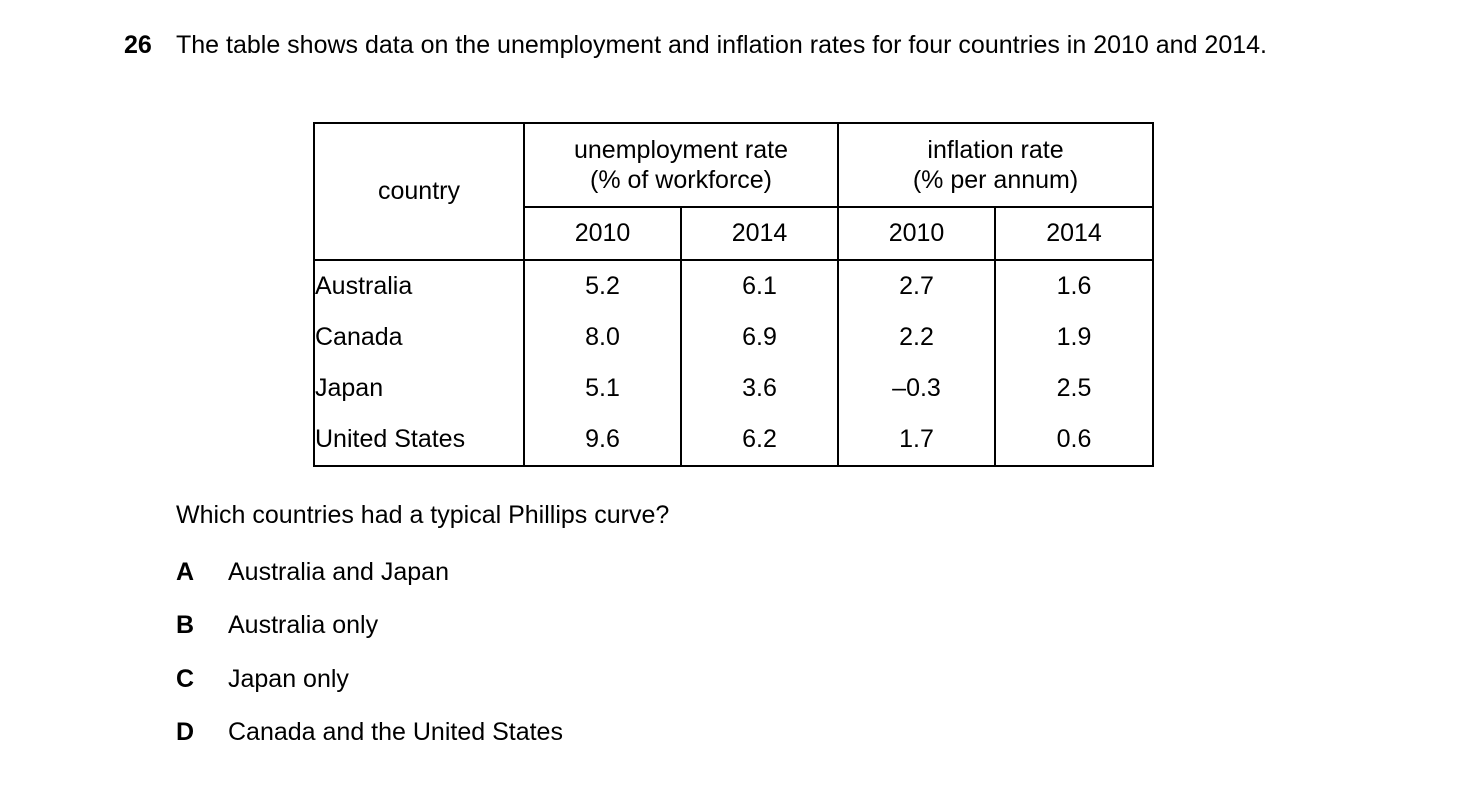  What do you see at coordinates (185, 572) in the screenshot?
I see `option-letter: A` at bounding box center [185, 572].